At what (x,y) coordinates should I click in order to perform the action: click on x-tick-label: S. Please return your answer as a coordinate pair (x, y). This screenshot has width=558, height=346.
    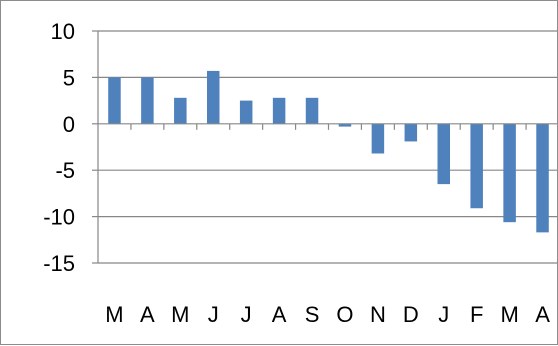
    Looking at the image, I should click on (312, 314).